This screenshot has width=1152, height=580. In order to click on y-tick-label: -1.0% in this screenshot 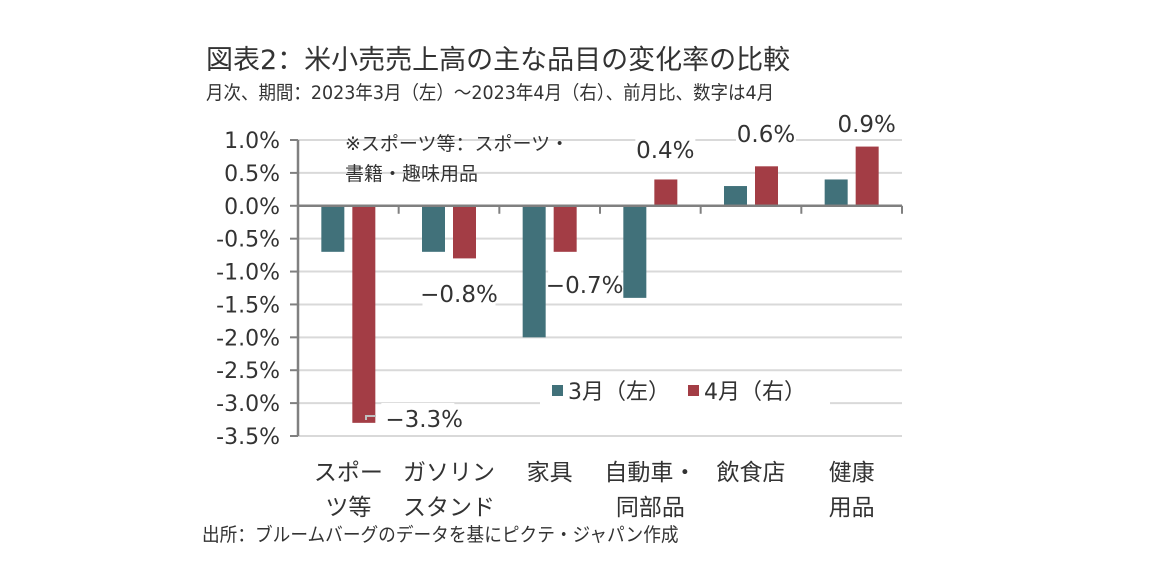, I will do `click(248, 273)`.